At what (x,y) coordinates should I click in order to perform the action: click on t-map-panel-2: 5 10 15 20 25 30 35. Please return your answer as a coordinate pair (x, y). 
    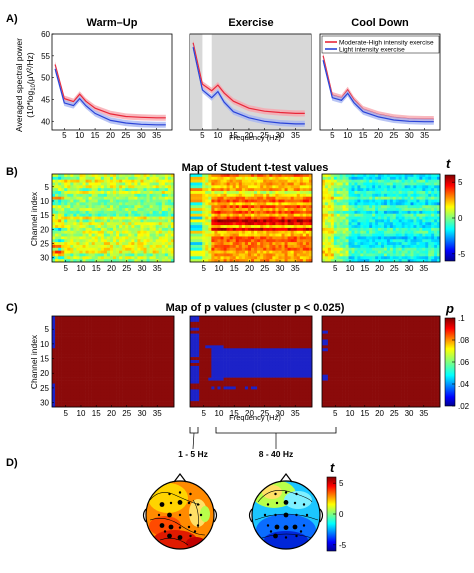
    Looking at the image, I should click on (381, 223).